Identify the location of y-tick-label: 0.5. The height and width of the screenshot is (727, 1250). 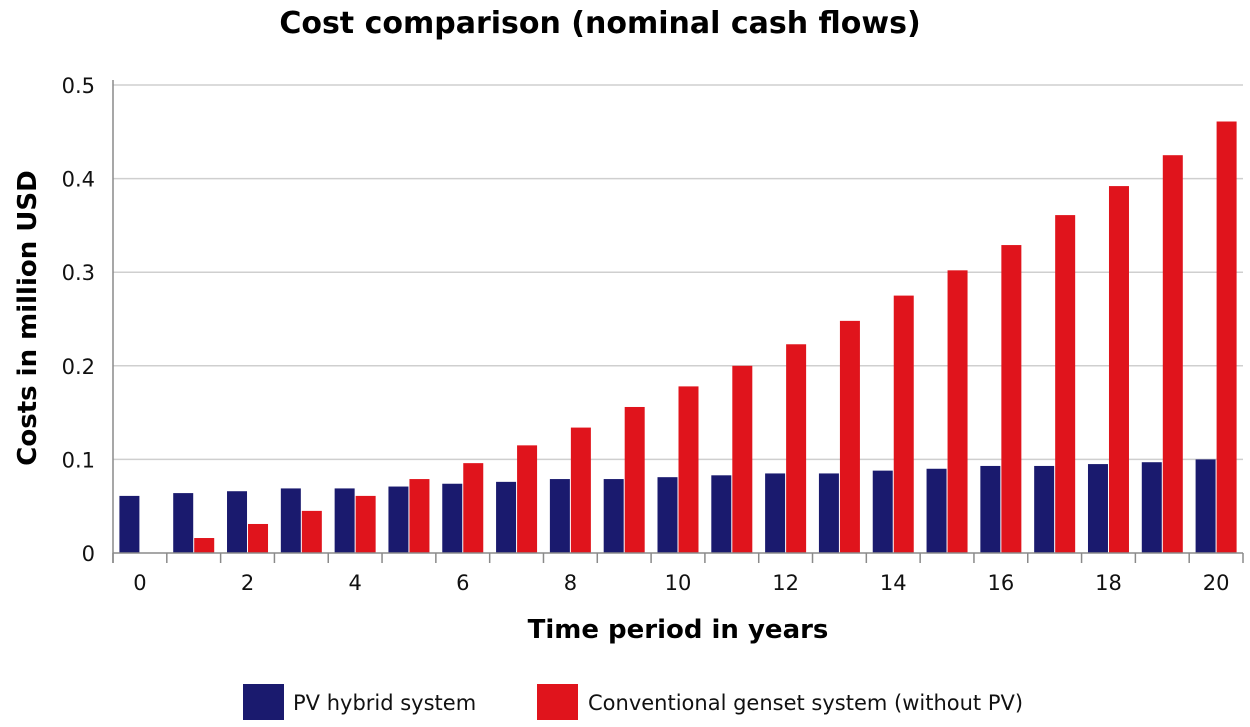
(78, 86).